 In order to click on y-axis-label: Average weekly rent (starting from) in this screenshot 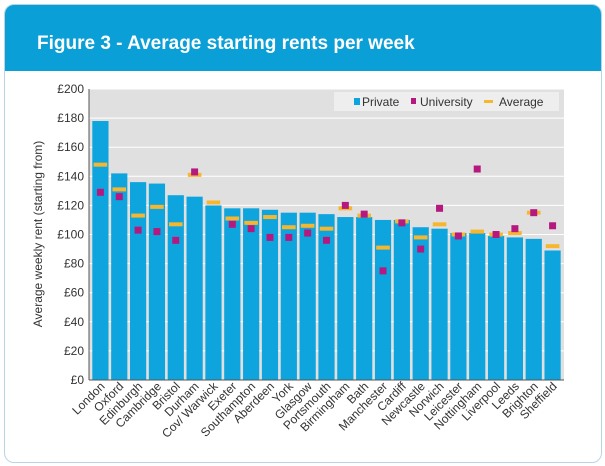, I will do `click(38, 234)`.